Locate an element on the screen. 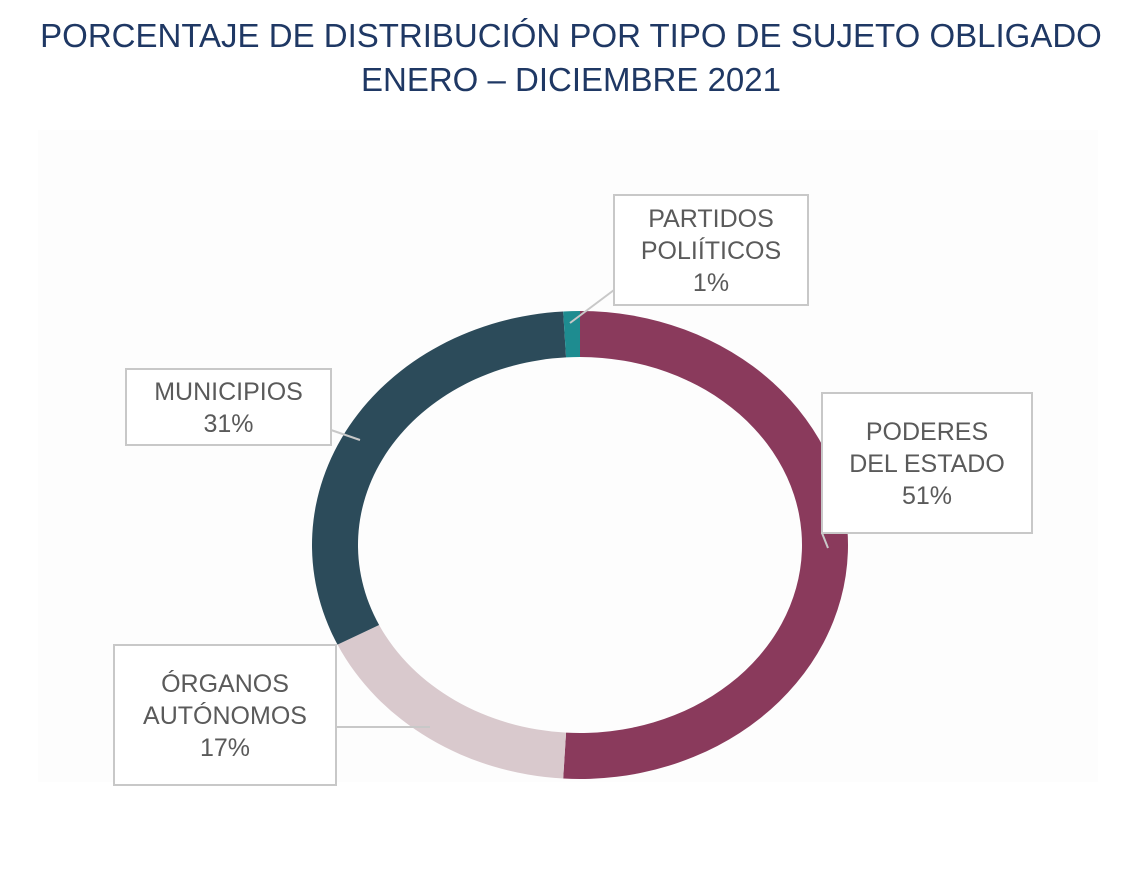 Image resolution: width=1142 pixels, height=873 pixels. callout-partidos-politicos: PARTIDOS POLIÍTICOS 1% is located at coordinates (689, 259).